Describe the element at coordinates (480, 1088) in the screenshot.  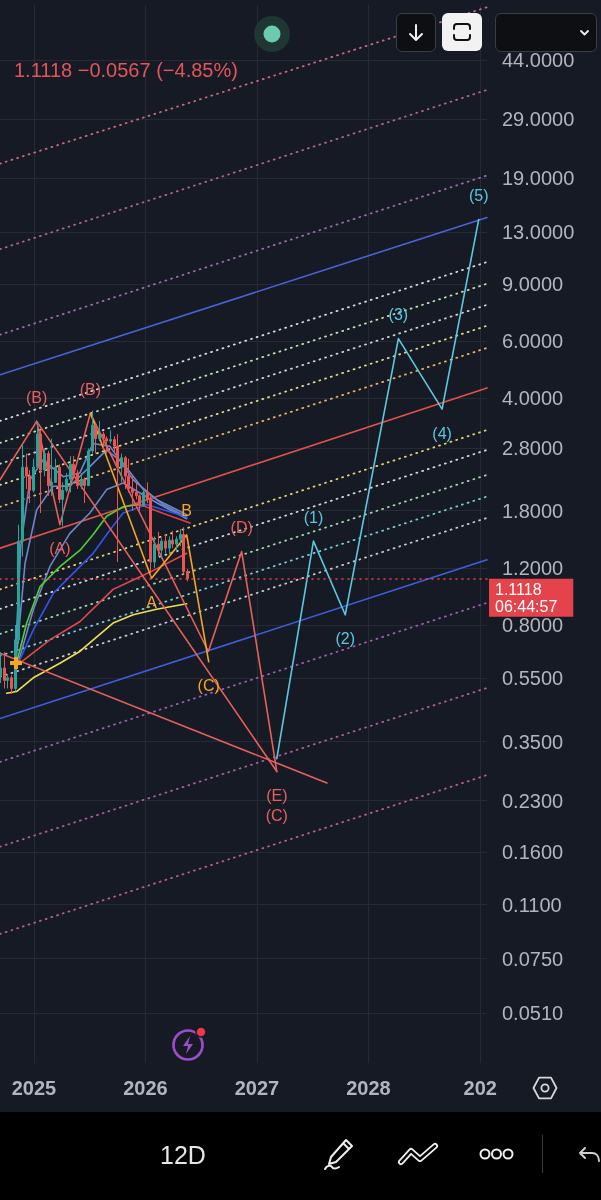
I see `x-tick-label: 202` at that location.